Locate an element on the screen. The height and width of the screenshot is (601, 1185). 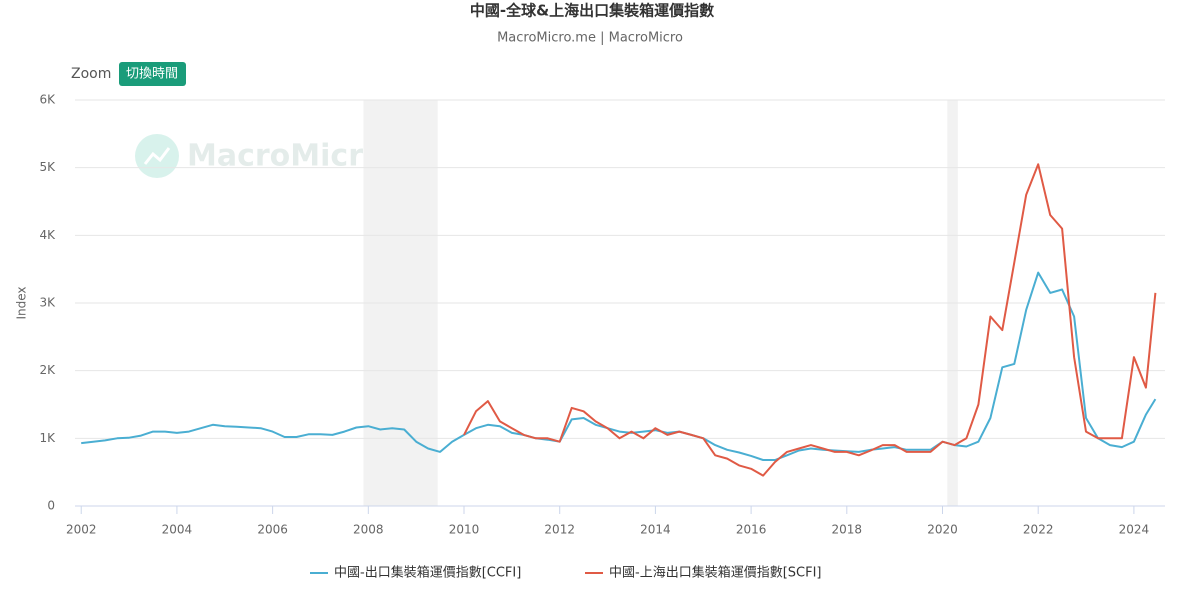
y-tick-label: 1K is located at coordinates (47, 438).